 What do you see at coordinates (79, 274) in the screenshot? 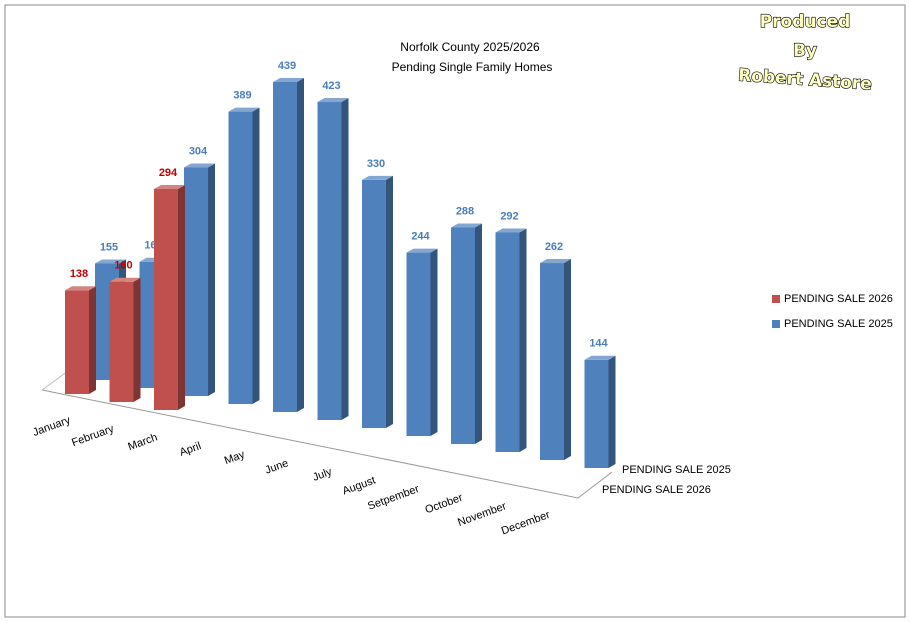
I see `data-label: 138` at bounding box center [79, 274].